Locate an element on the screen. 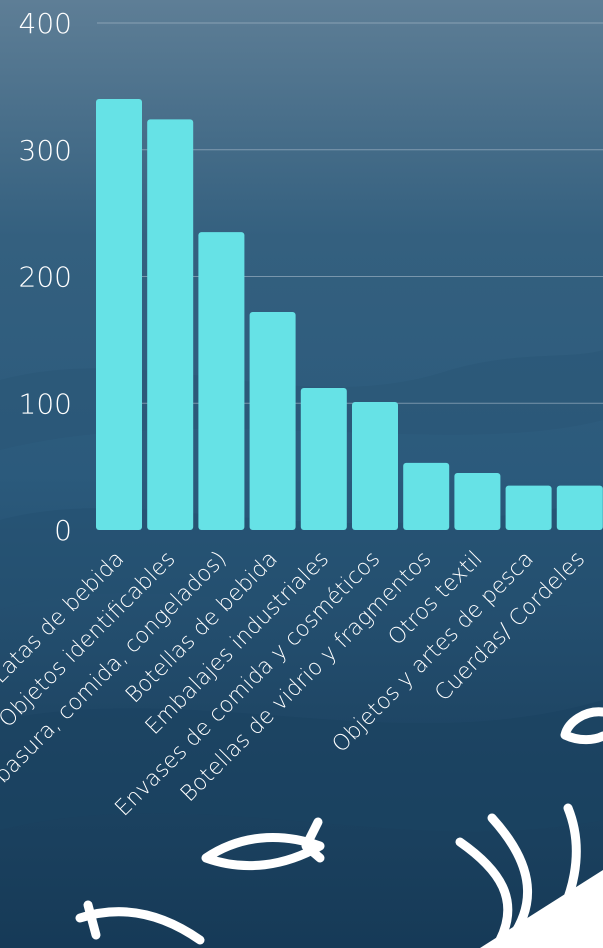 This screenshot has width=603, height=948. seaweed-icon is located at coordinates (518, 874).